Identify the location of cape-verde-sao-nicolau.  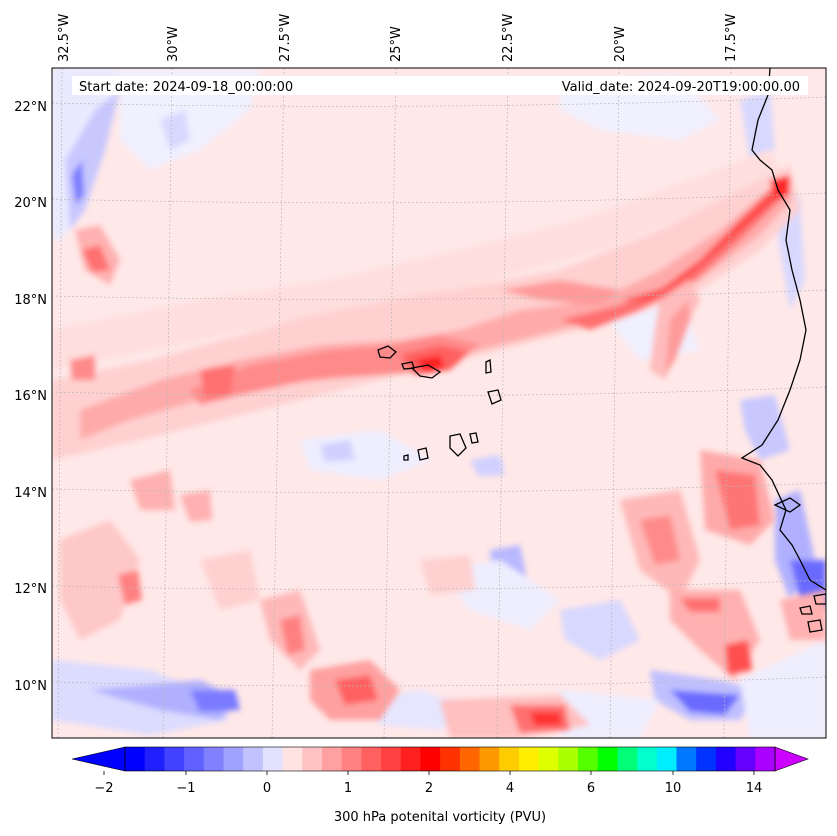
(426, 371).